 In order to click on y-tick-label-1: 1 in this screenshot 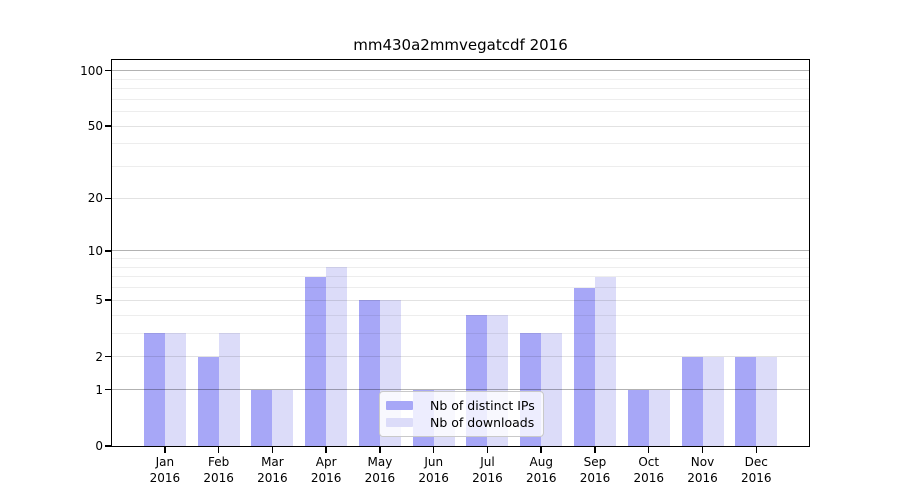, I will do `click(99, 389)`.